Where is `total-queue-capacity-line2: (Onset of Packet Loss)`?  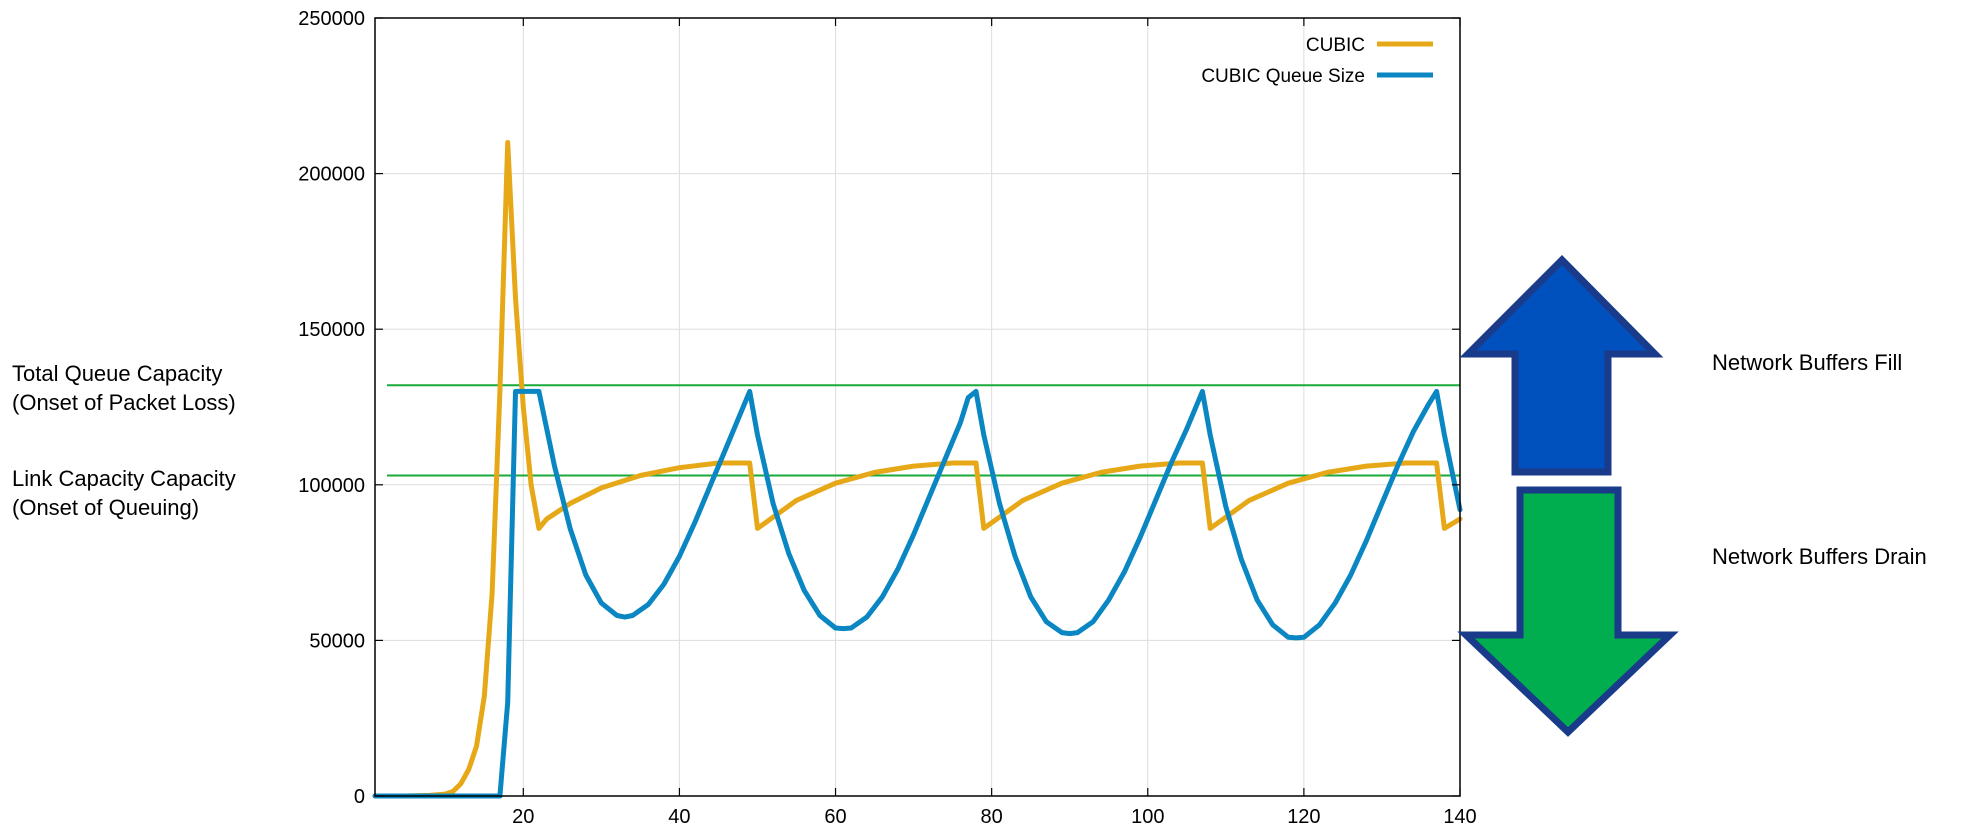
total-queue-capacity-line2: (Onset of Packet Loss) is located at coordinates (124, 402).